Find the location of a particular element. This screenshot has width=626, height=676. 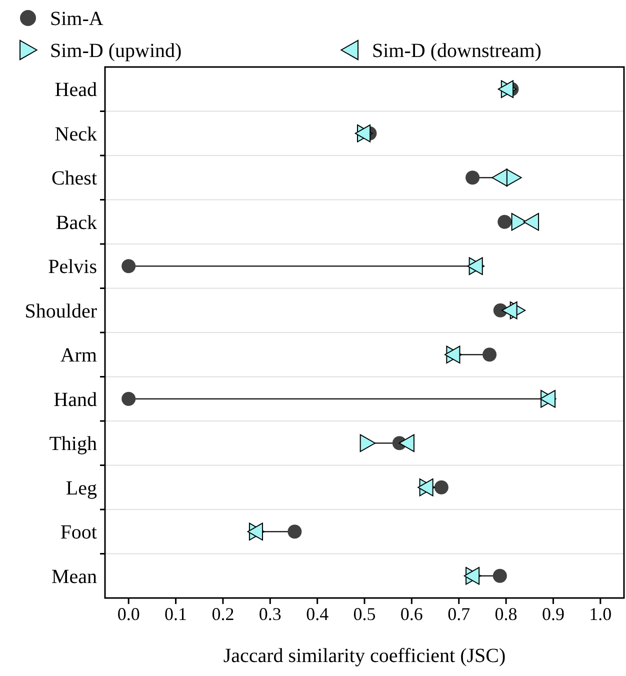

y-tick-label: Mean is located at coordinates (74, 577).